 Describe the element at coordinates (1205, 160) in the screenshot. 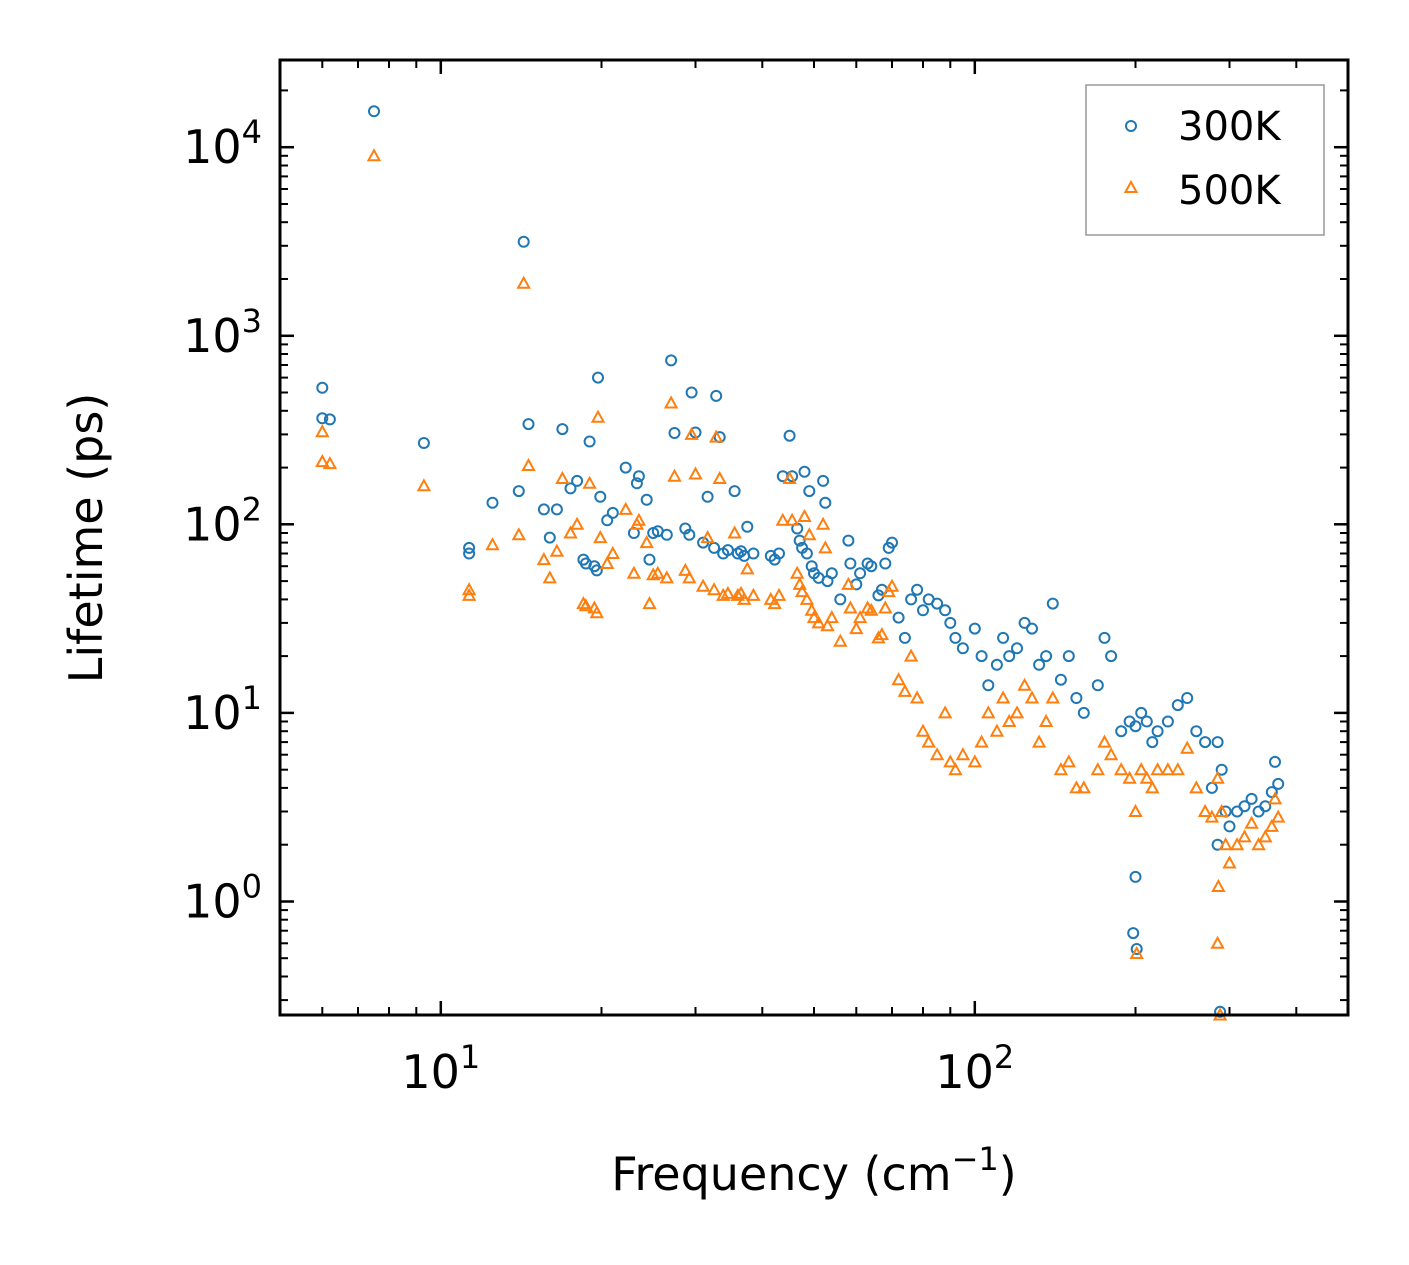

I see `legend: 300K 500K` at that location.